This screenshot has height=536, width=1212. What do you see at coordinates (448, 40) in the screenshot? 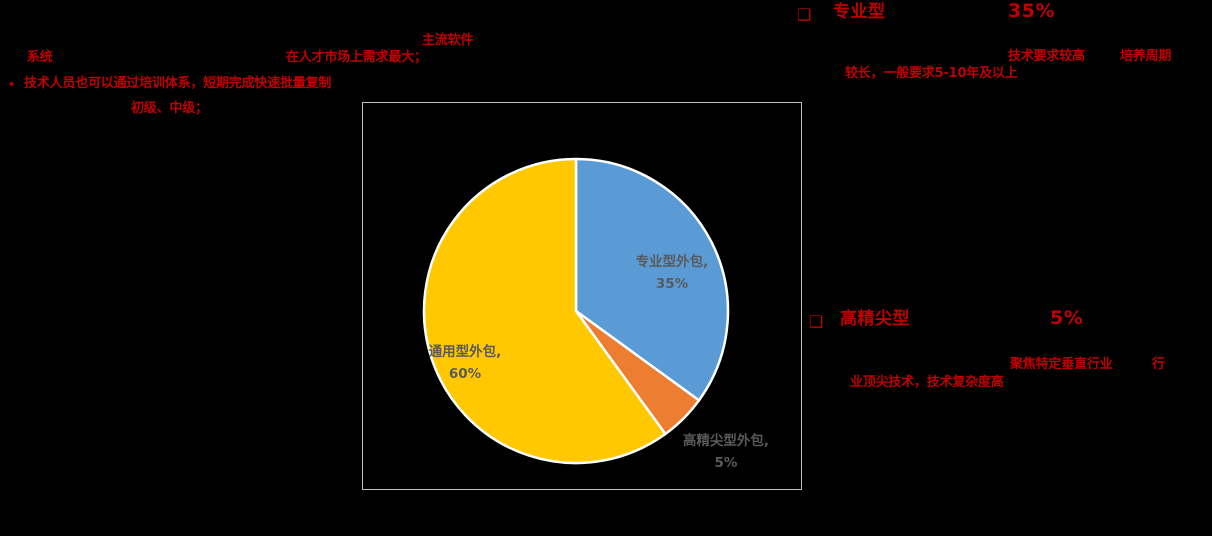
I see `annotation-zhuliu-ruanjian: 主流软件` at bounding box center [448, 40].